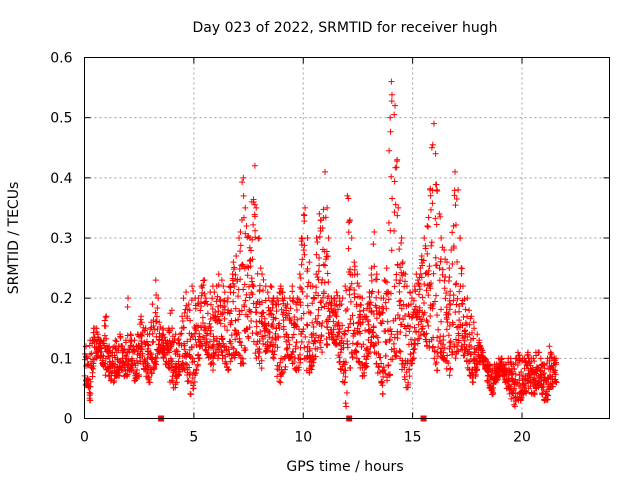 Image resolution: width=640 pixels, height=484 pixels. I want to click on x-tick-label: 20, so click(522, 438).